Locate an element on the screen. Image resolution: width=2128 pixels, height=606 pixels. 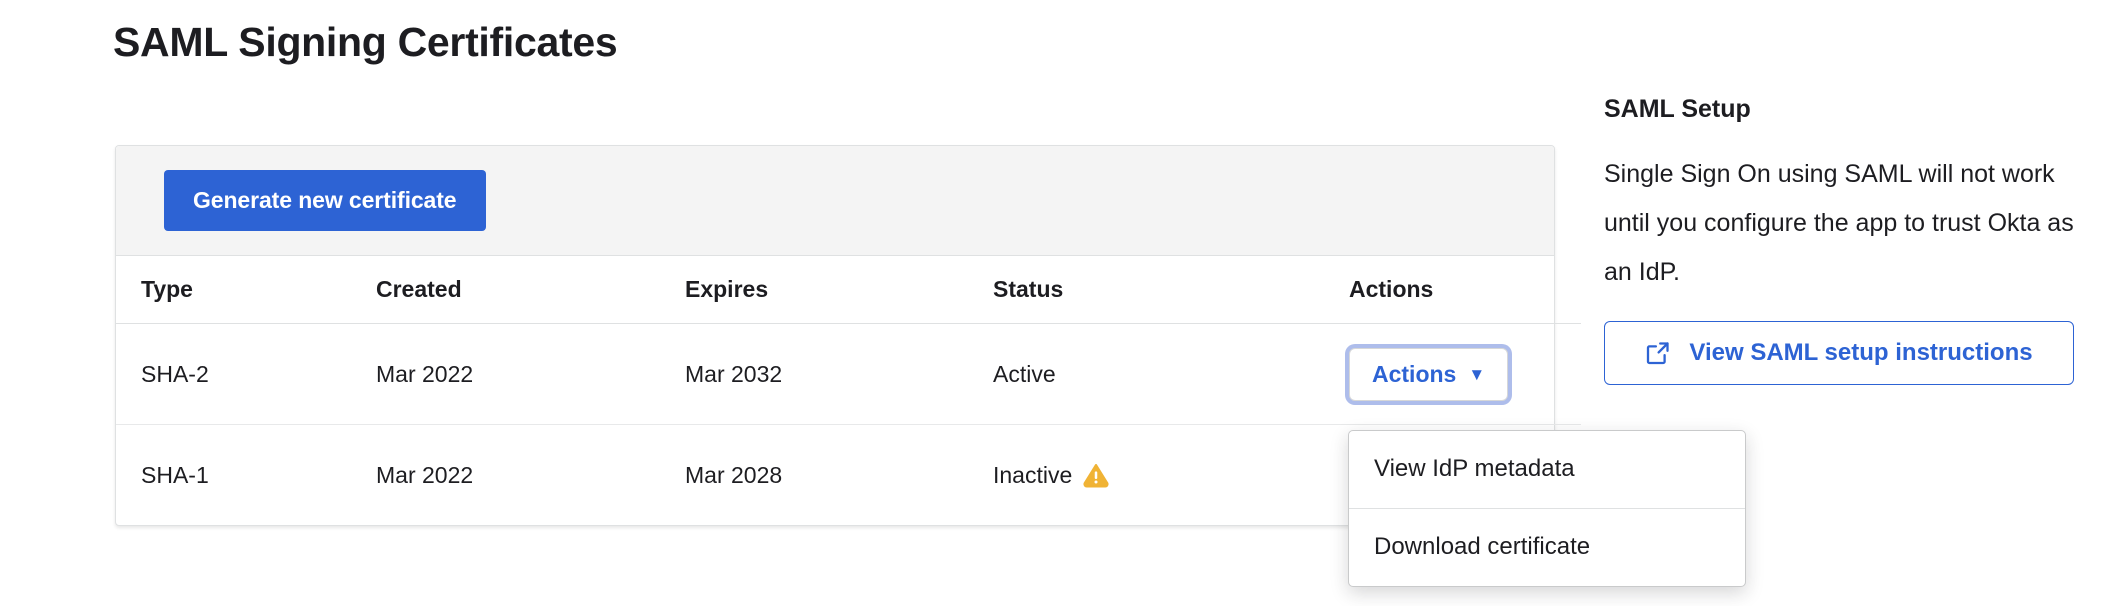
actions-dropdown-button: Actions ▼ is located at coordinates (1429, 374).